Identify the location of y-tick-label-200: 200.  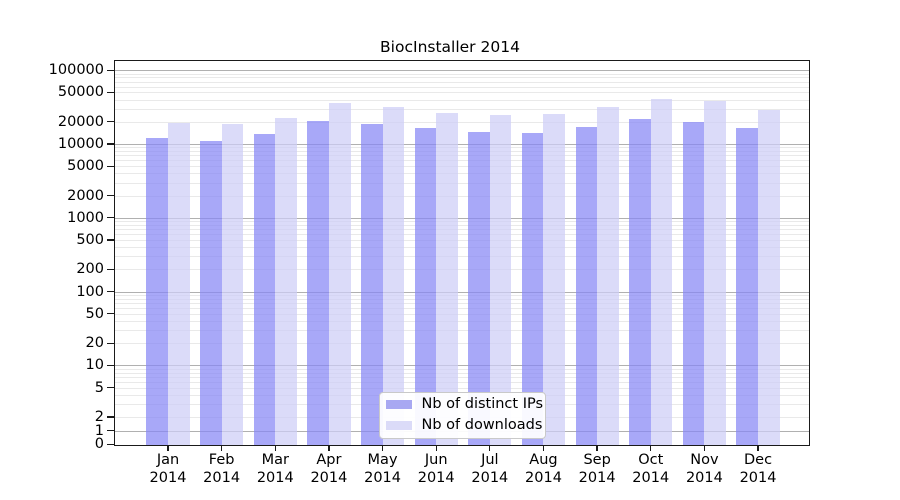
(90, 269).